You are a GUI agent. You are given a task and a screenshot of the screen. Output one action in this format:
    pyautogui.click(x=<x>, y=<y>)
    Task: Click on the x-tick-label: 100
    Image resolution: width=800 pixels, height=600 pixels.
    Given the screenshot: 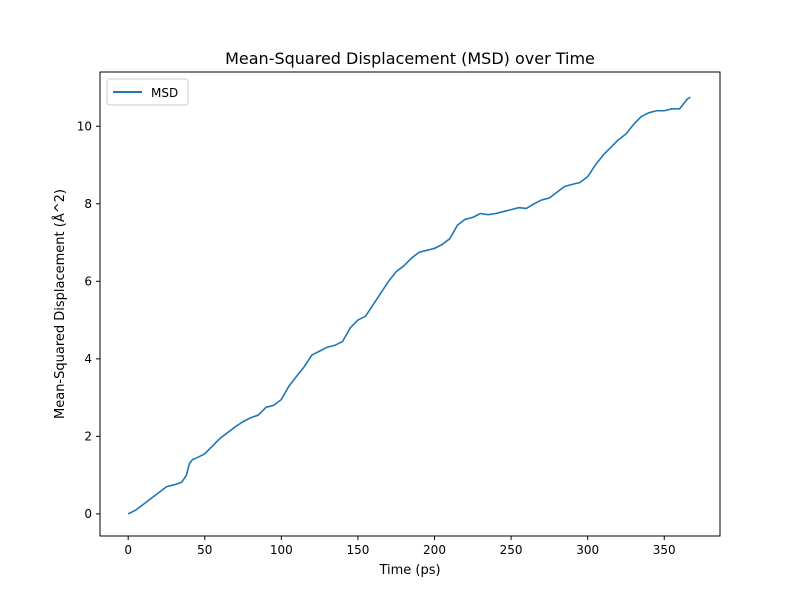 What is the action you would take?
    pyautogui.click(x=281, y=550)
    